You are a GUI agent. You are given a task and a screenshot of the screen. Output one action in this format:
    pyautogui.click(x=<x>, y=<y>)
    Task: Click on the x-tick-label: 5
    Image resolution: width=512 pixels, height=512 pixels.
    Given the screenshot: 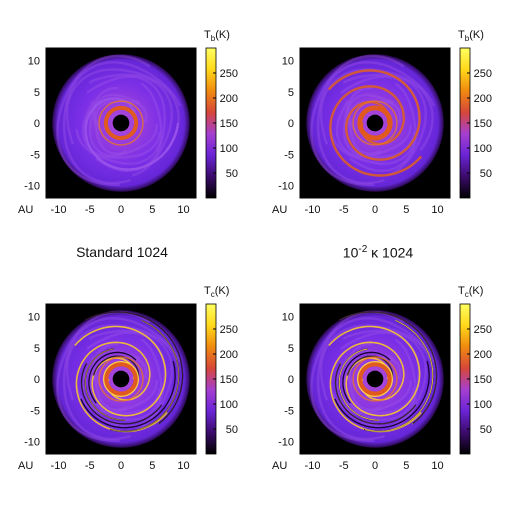 What is the action you would take?
    pyautogui.click(x=406, y=210)
    